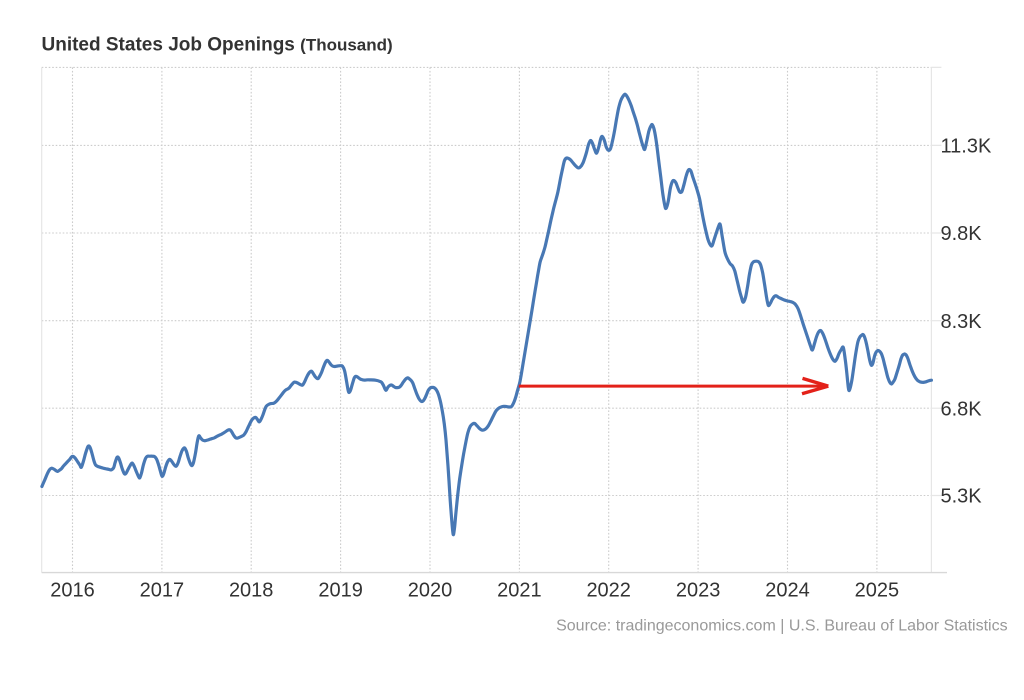 This screenshot has height=700, width=1024. I want to click on svg-text: 2021, so click(519, 591).